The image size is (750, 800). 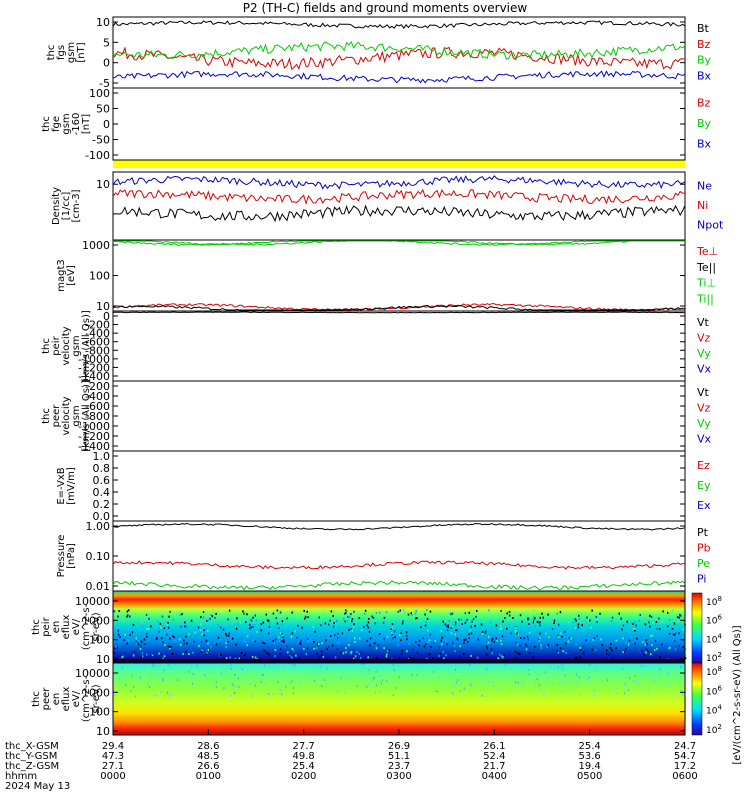 What do you see at coordinates (704, 353) in the screenshot?
I see `legend-entry: Vy` at bounding box center [704, 353].